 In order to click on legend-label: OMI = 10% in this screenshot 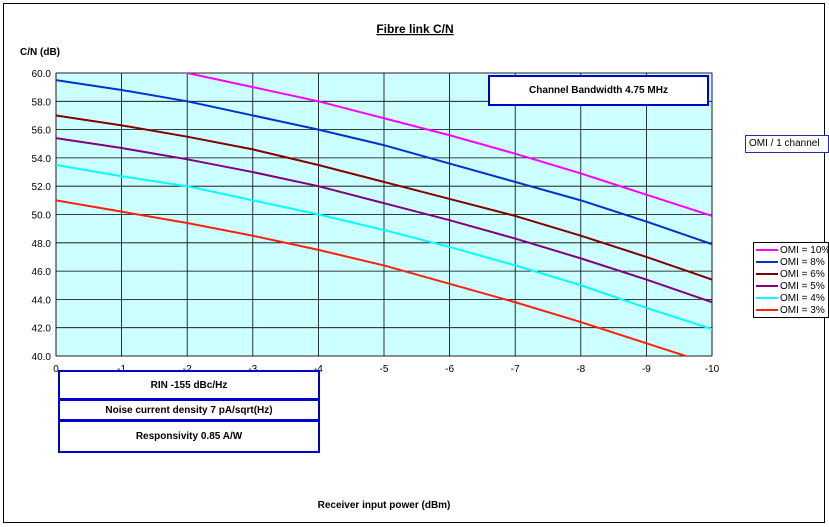, I will do `click(804, 250)`.